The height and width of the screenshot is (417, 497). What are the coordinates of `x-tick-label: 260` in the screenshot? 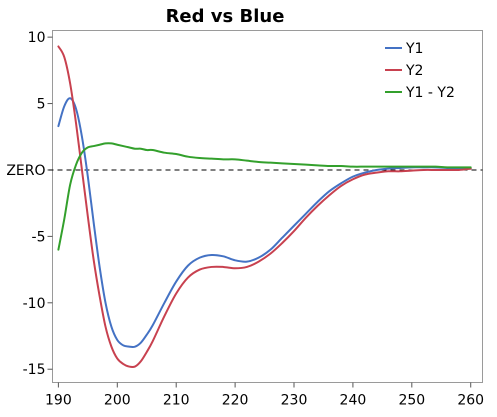 It's located at (470, 401).